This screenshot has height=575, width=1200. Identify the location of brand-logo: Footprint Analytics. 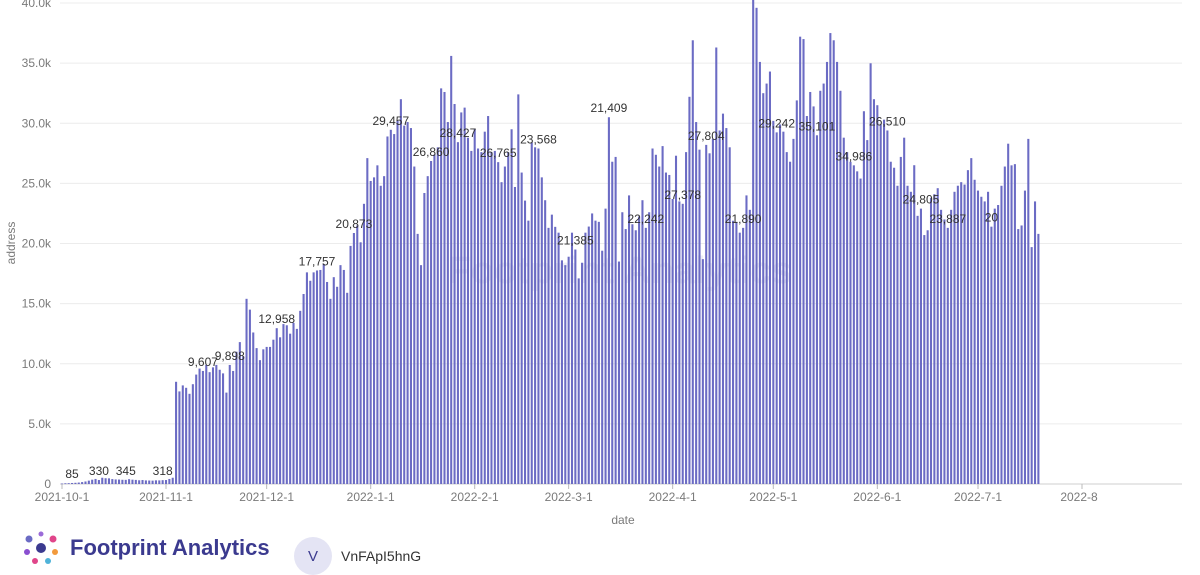
(145, 548).